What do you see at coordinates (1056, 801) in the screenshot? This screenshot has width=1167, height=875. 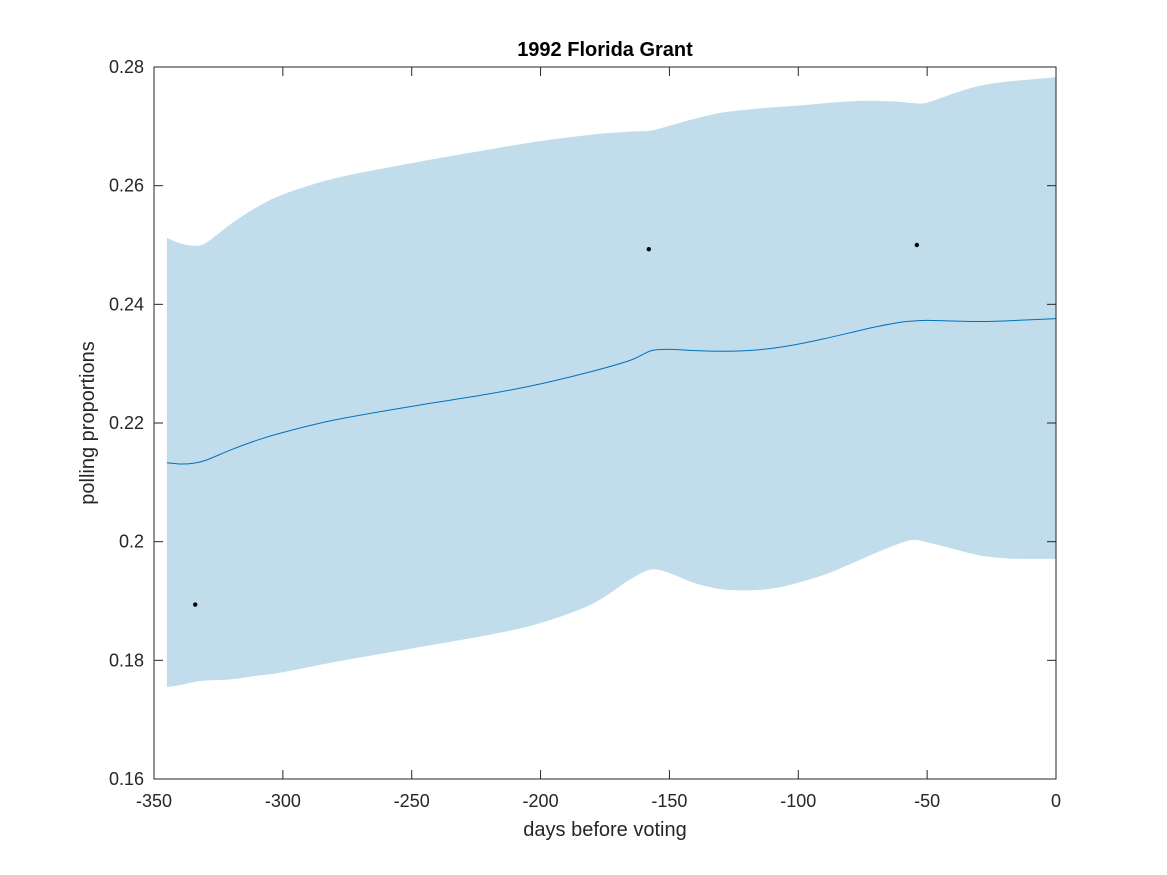 I see `x-tick-label: 0` at bounding box center [1056, 801].